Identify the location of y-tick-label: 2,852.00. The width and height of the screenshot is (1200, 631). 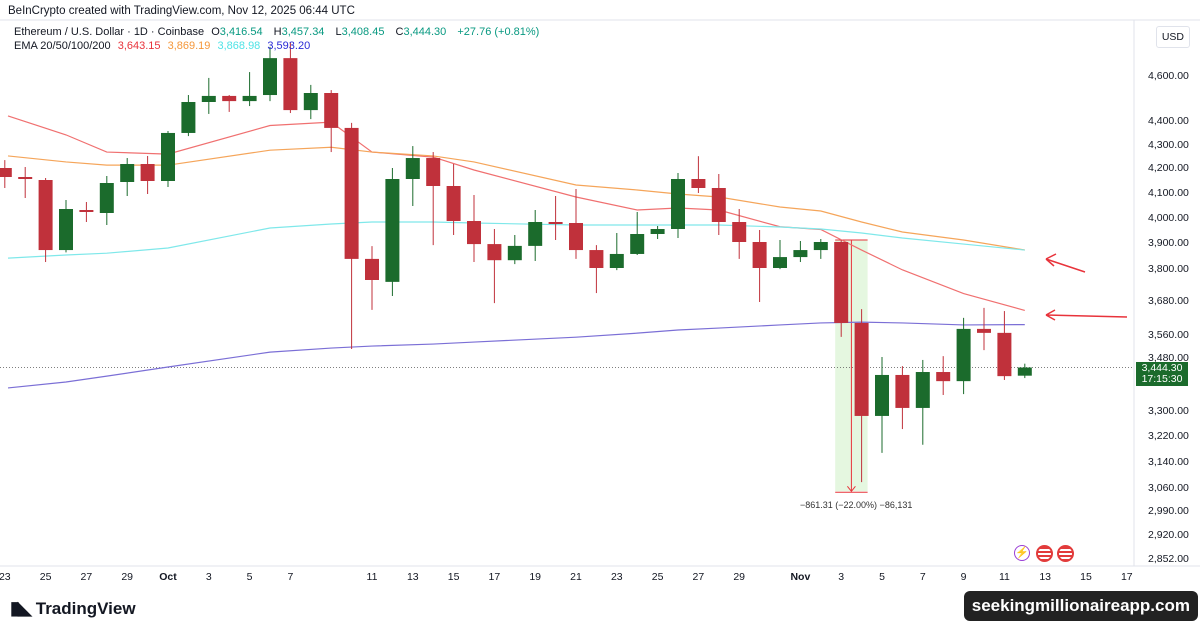
(1168, 559).